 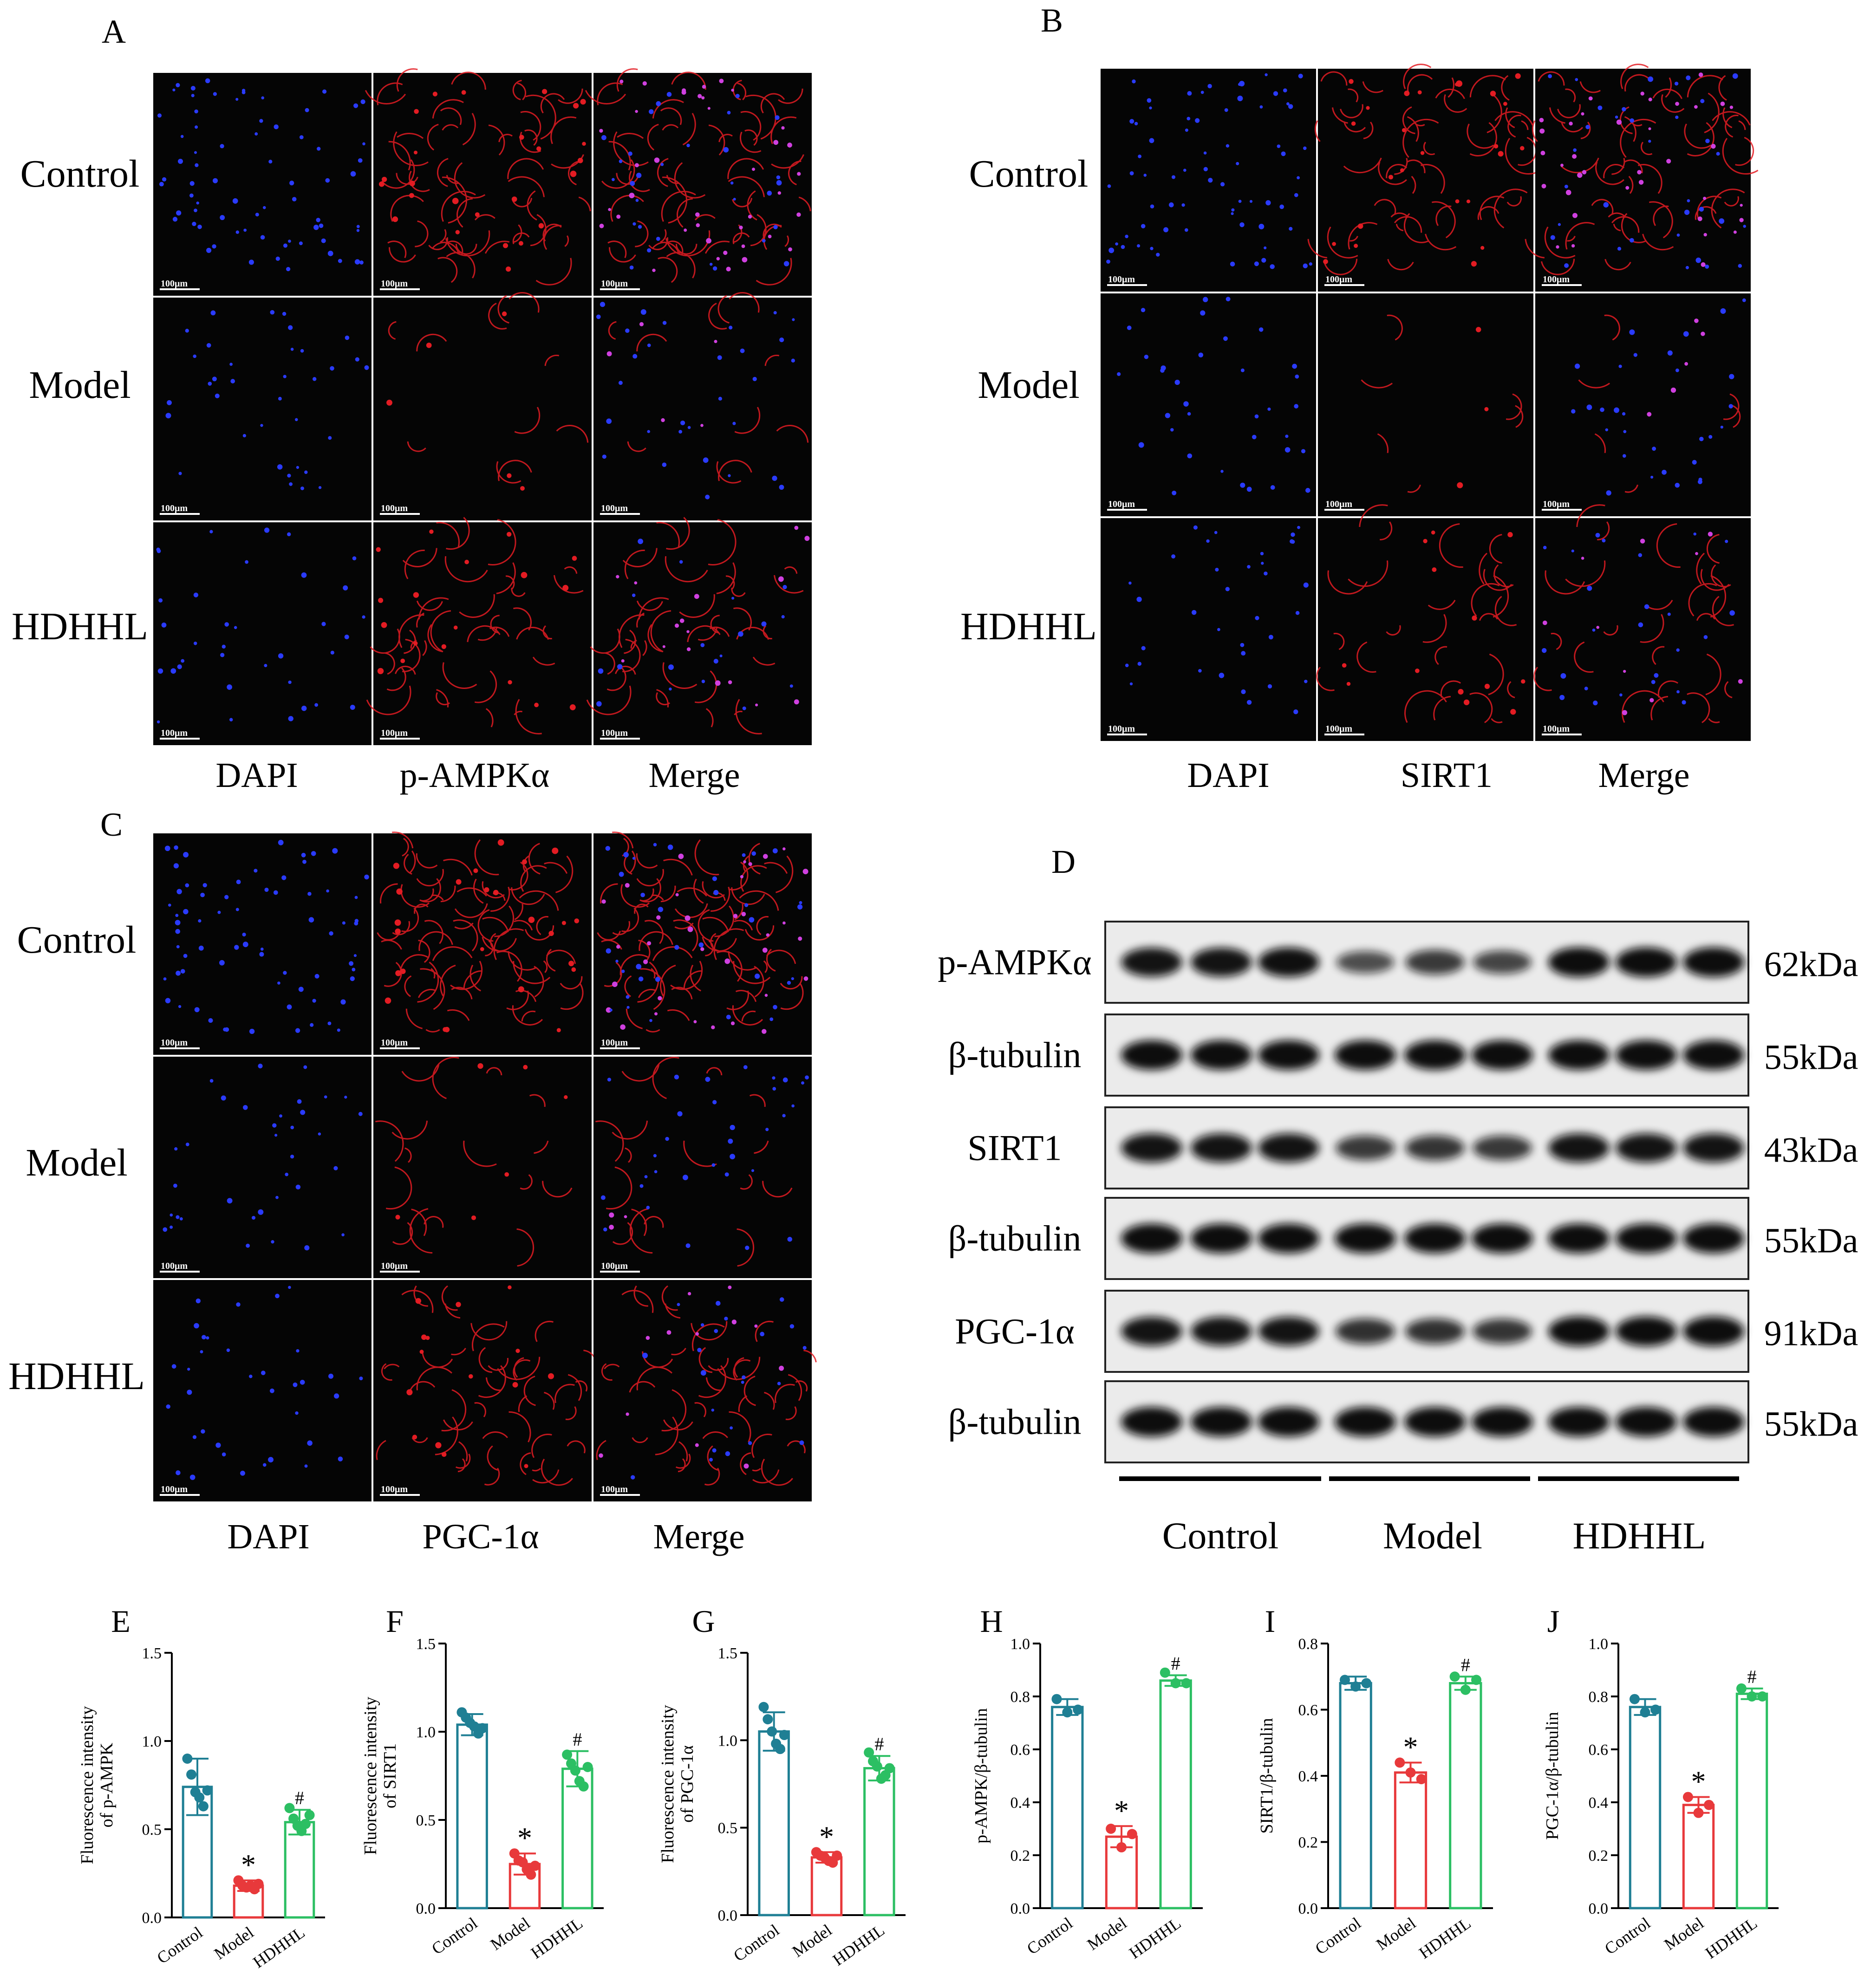 I want to click on micrograph-c-r2c2: 100μm, so click(x=705, y=1390).